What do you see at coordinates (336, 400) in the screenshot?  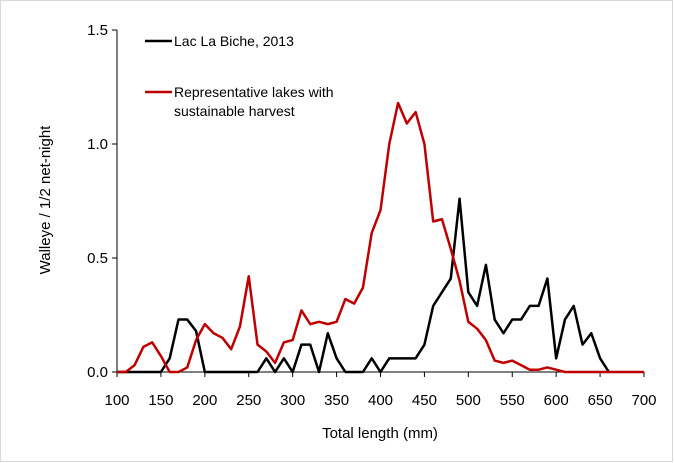 I see `x-tick-label: 350` at bounding box center [336, 400].